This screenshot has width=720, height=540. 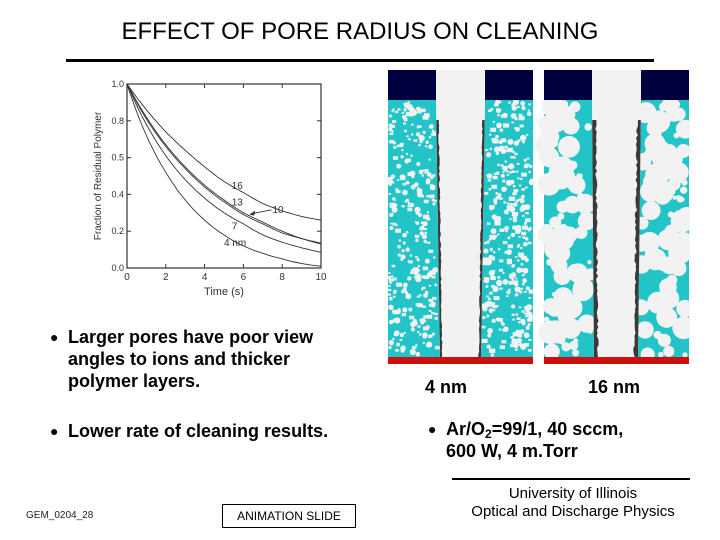 What do you see at coordinates (360, 31) in the screenshot?
I see `slide-title: EFFECT OF PORE RADIUS ON CLEANING` at bounding box center [360, 31].